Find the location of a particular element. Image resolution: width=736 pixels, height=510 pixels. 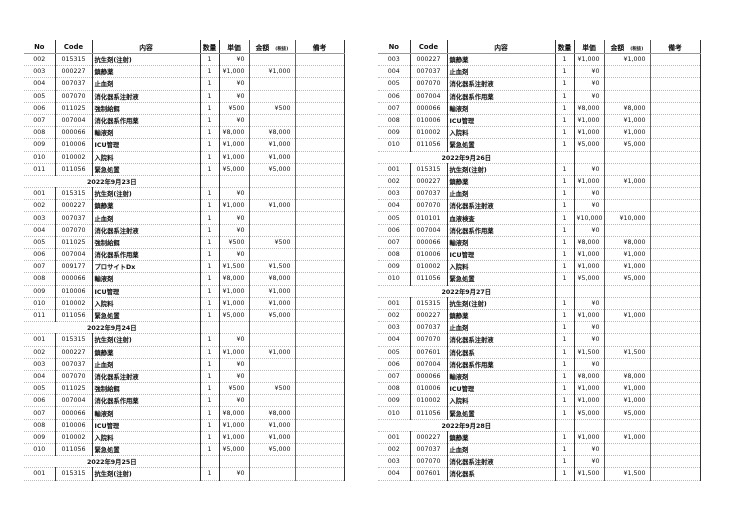

date-label: 2022年9月23日 is located at coordinates (112, 182).